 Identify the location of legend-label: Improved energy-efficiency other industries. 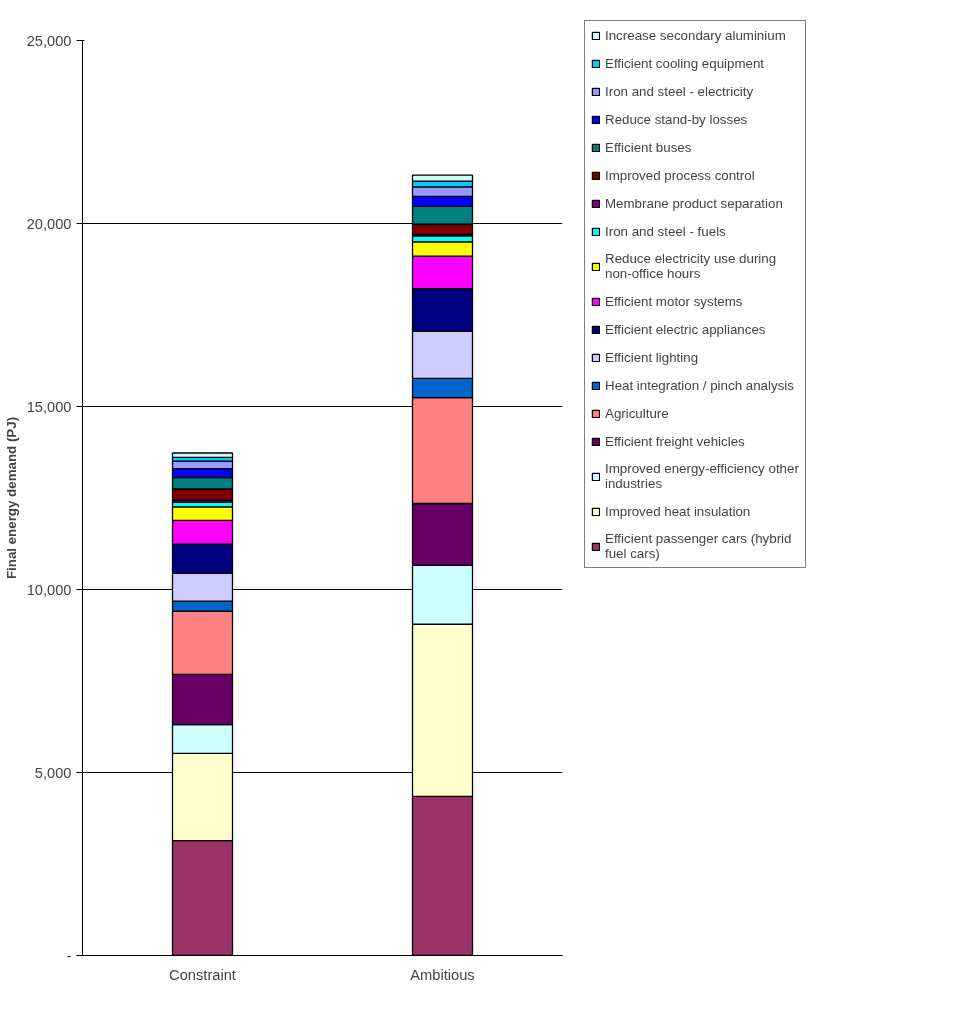
(702, 476).